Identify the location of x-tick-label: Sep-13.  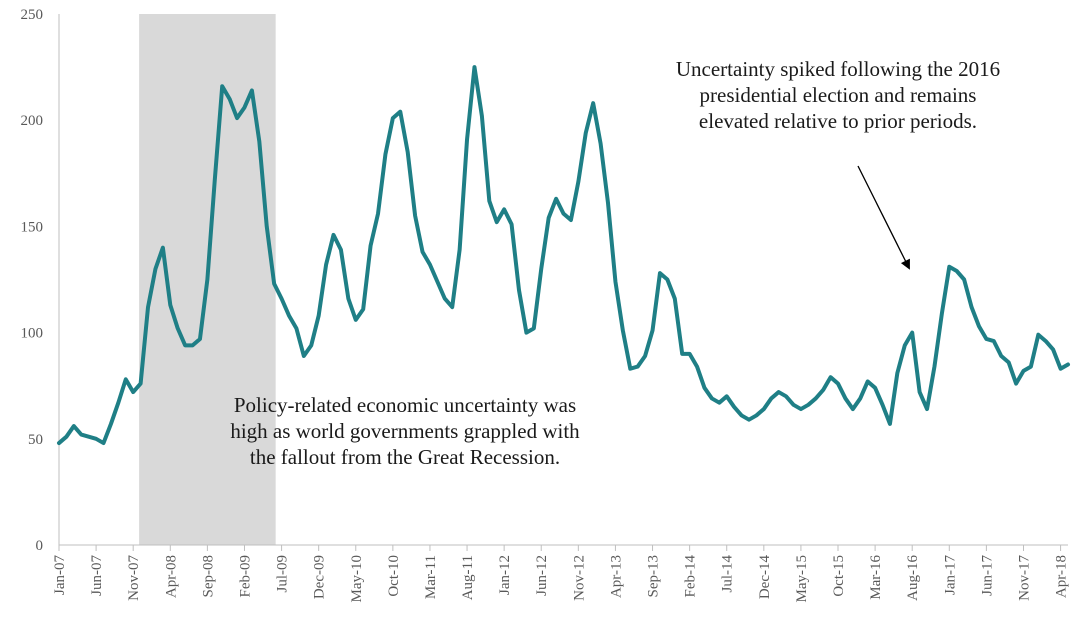
(654, 576).